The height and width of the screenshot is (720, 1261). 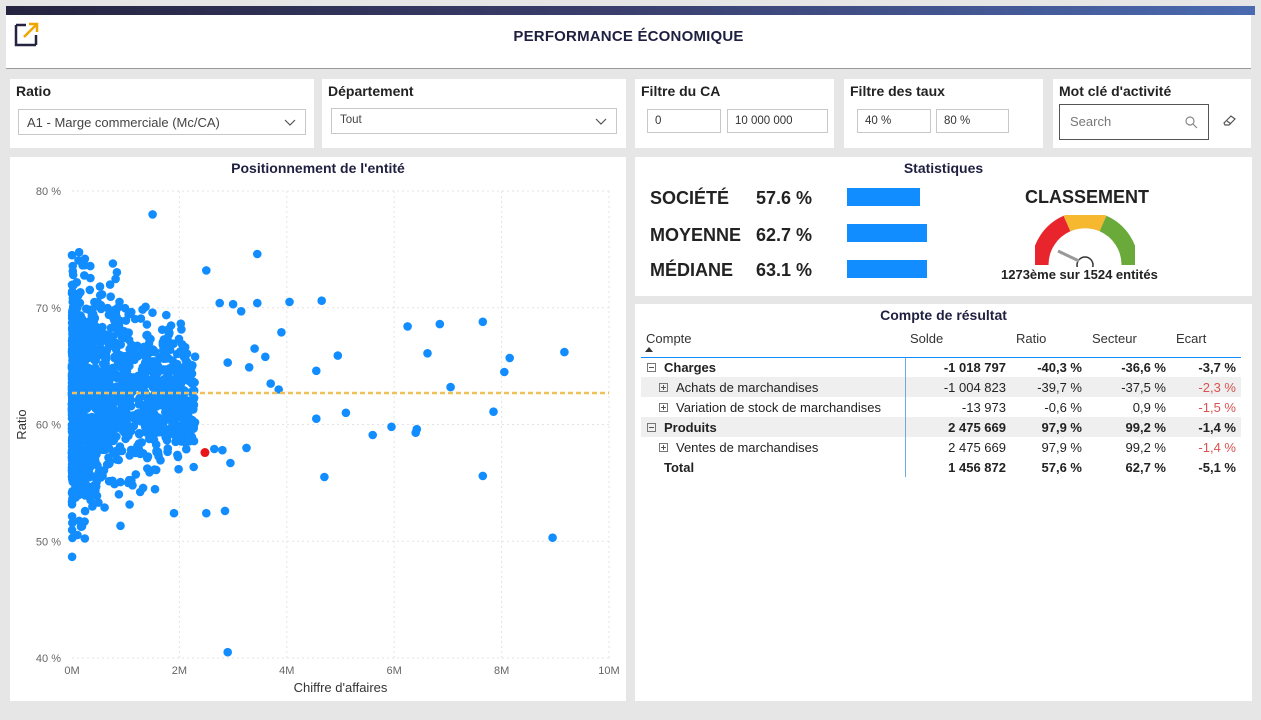 I want to click on eraser-icon, so click(x=1229, y=120).